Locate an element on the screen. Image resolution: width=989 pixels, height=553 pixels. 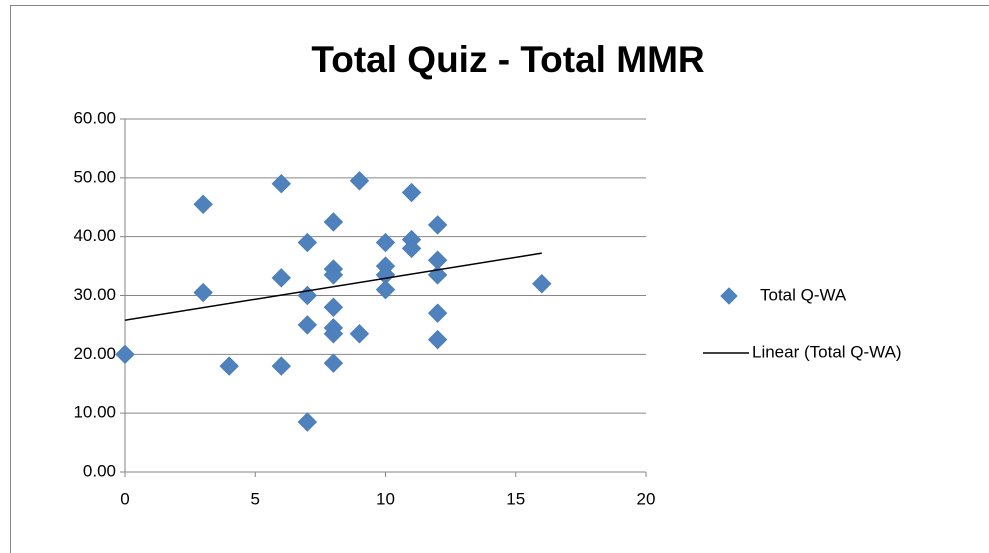
trendline is located at coordinates (333, 286).